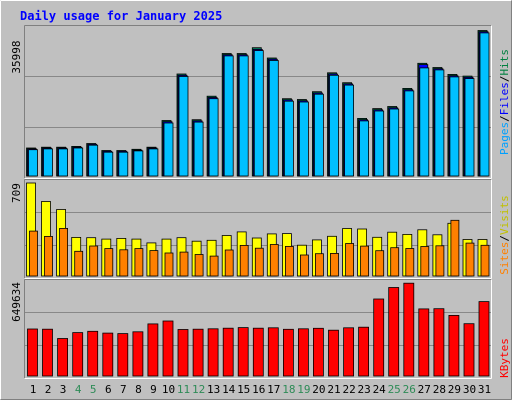 The image size is (512, 400). I want to click on x-tick-label: 25, so click(394, 389).